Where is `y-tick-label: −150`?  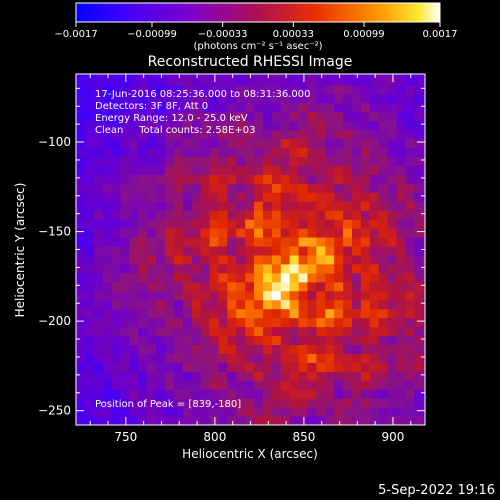 y-tick-label: −150 is located at coordinates (54, 232).